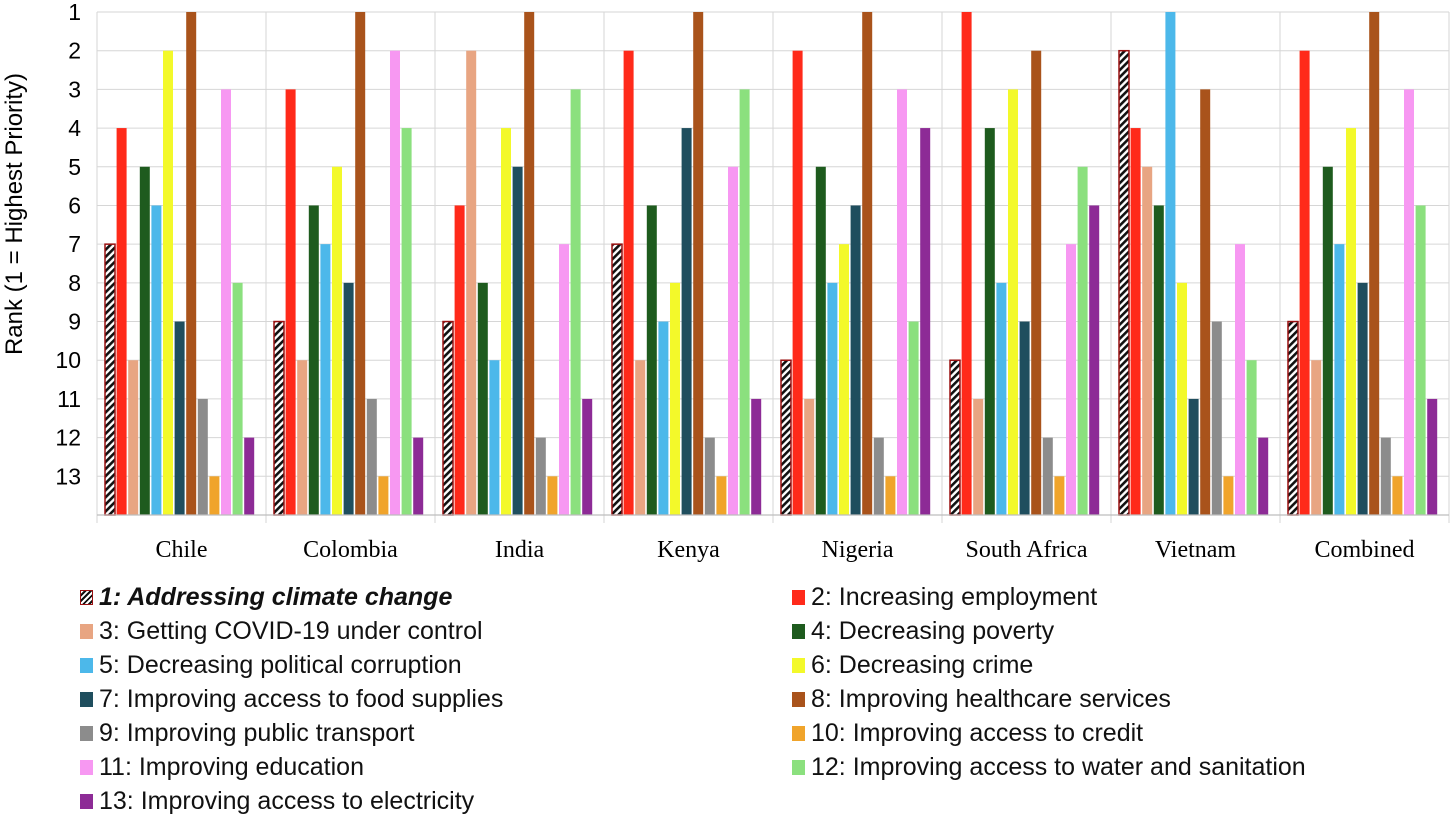 The width and height of the screenshot is (1456, 821). I want to click on legend-label: 8: Improving healthcare services, so click(991, 699).